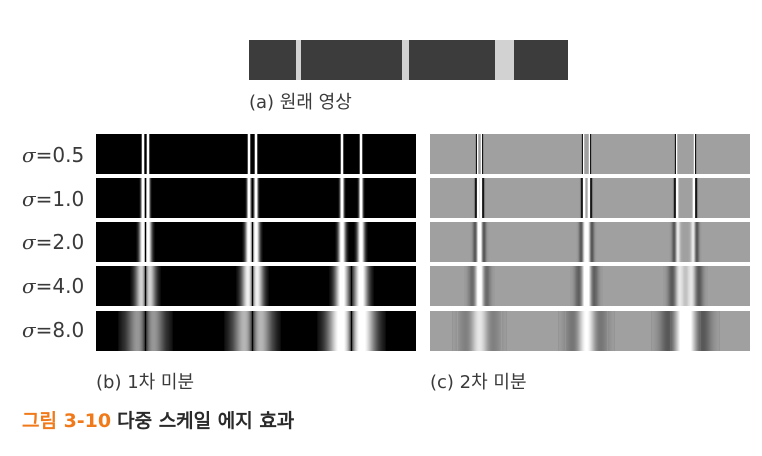  What do you see at coordinates (206, 421) in the screenshot?
I see `figure-title: 다중 스케일 에지 효과` at bounding box center [206, 421].